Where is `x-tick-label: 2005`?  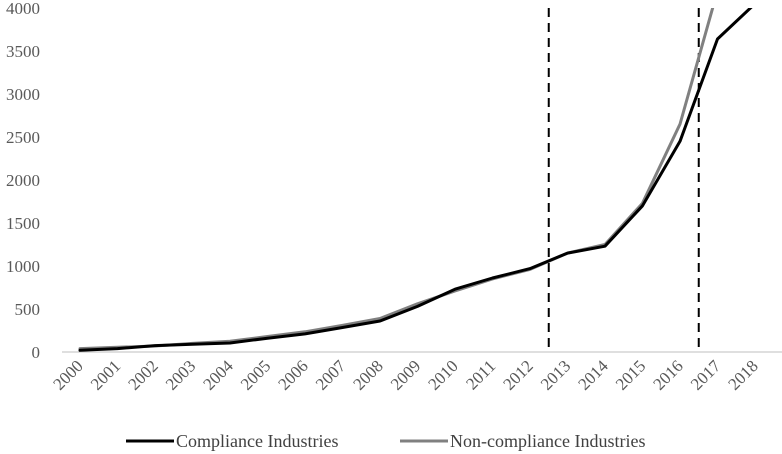
x-tick-label: 2005 is located at coordinates (255, 374).